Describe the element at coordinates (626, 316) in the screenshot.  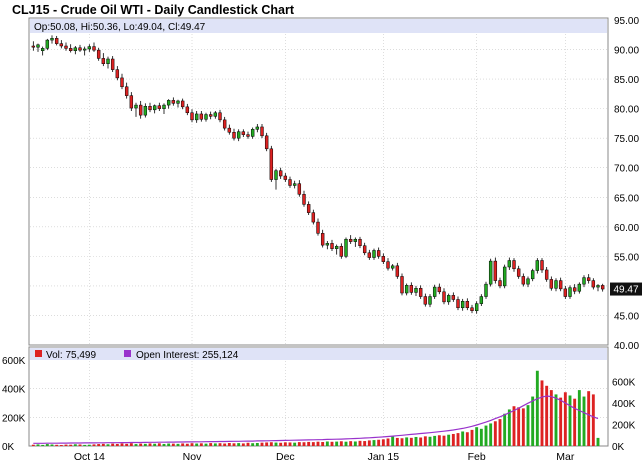
I see `price-tick-label: 45.00` at that location.